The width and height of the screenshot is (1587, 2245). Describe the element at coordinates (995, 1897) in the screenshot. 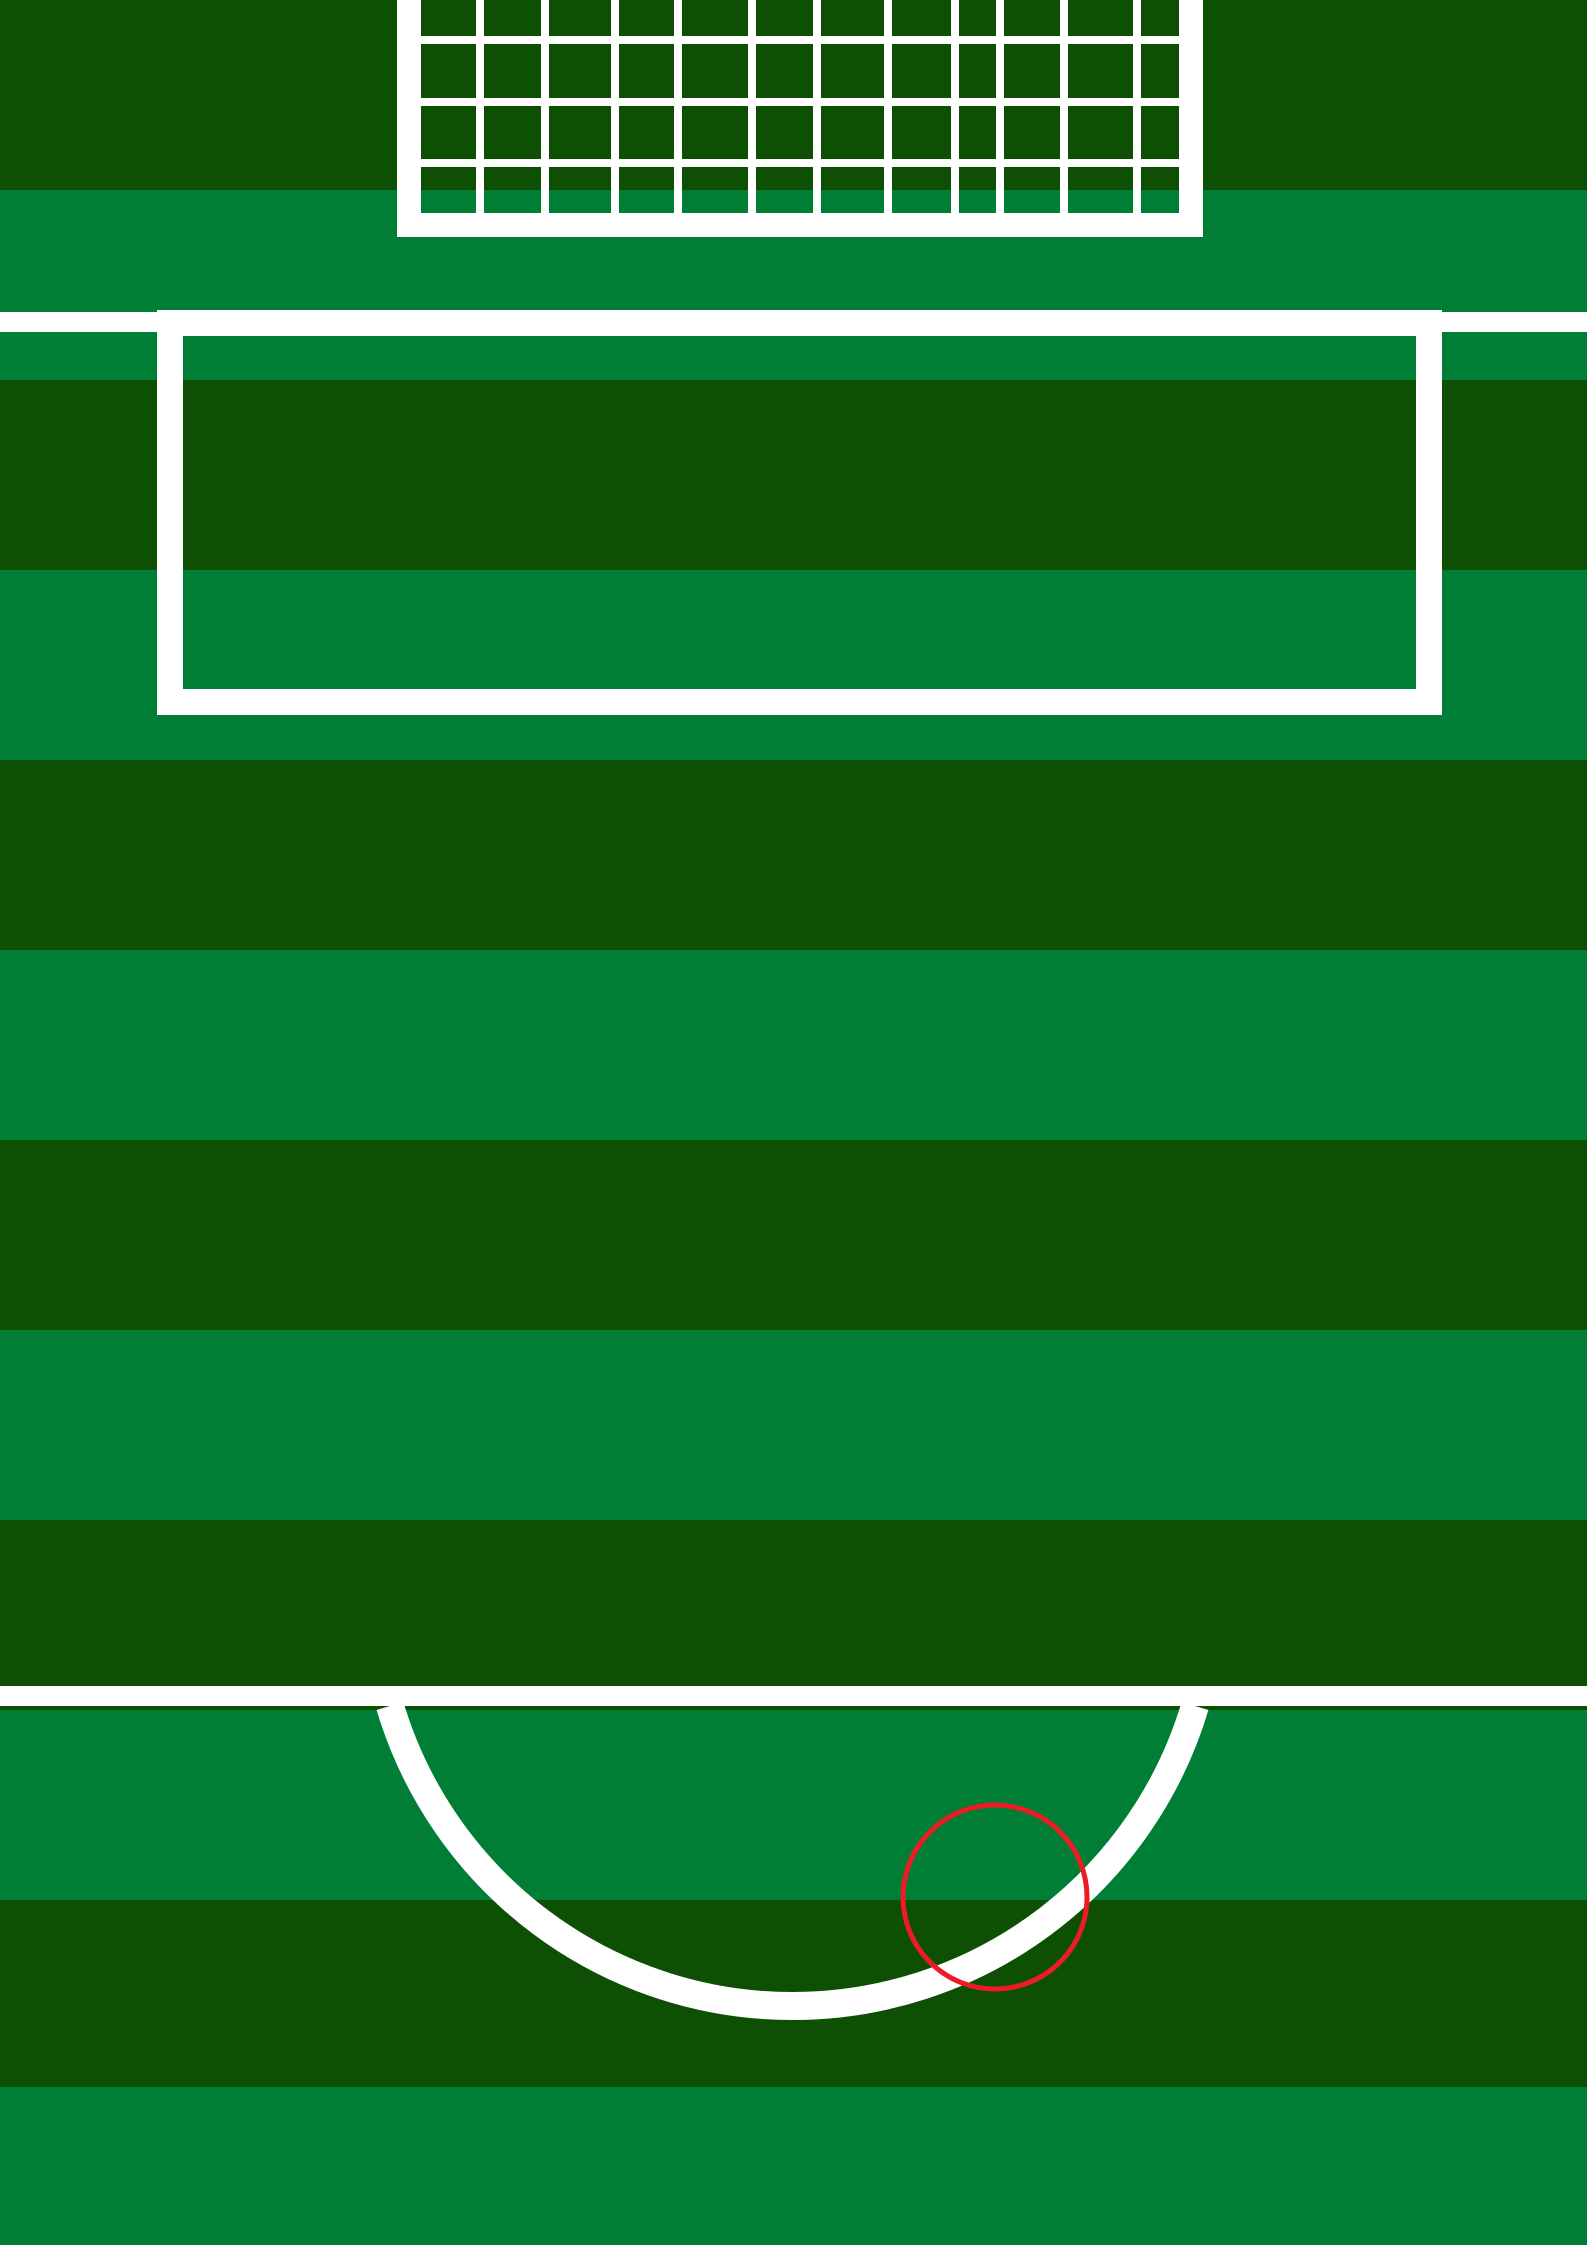

I see `target-circle-icon` at that location.